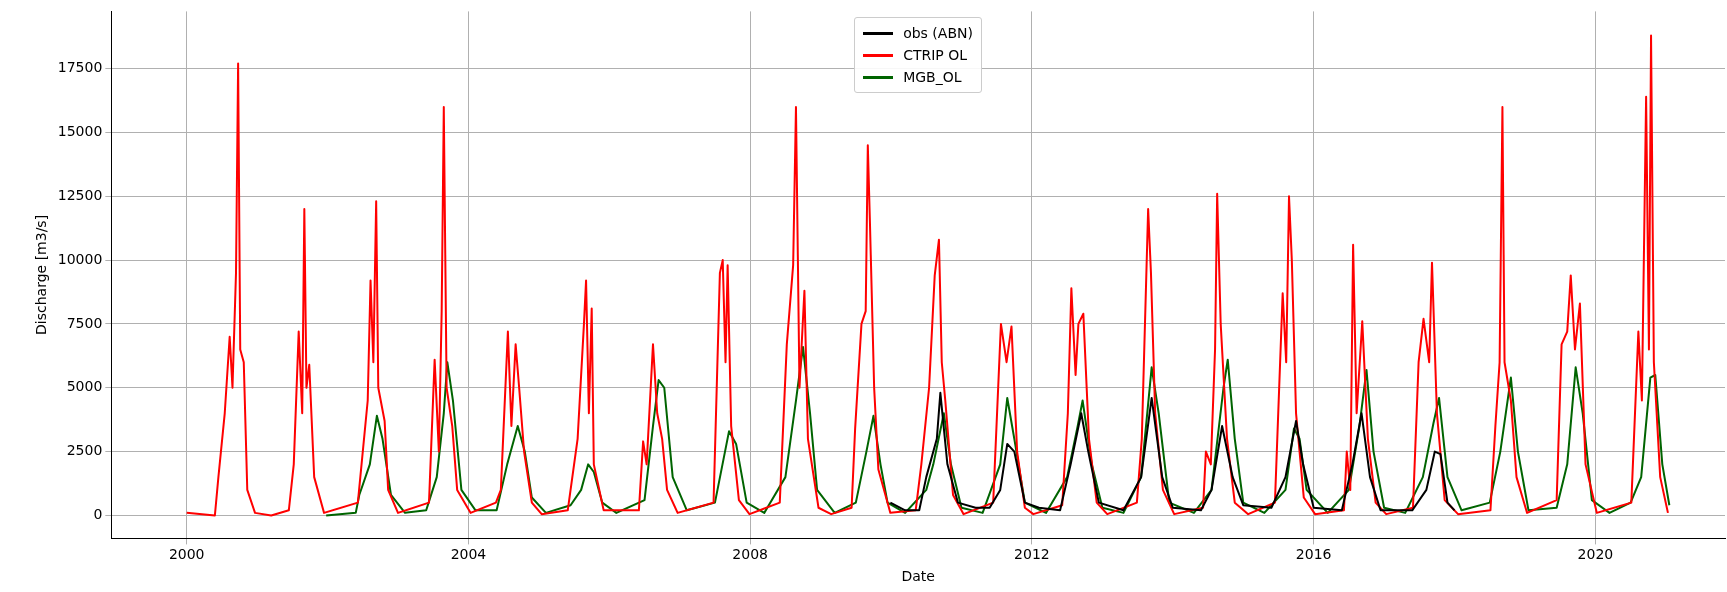 The height and width of the screenshot is (592, 1727). I want to click on legend-label: MGB_OL, so click(932, 77).